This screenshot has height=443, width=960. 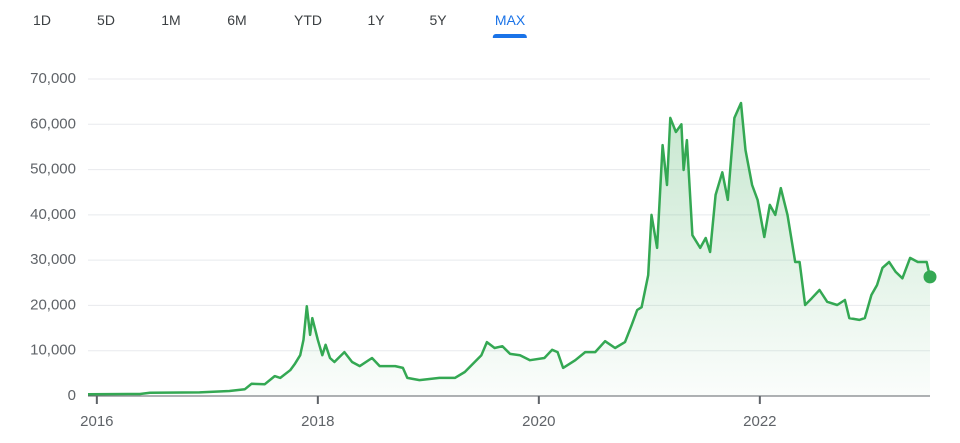 What do you see at coordinates (510, 25) in the screenshot?
I see `range-tab: MAX` at bounding box center [510, 25].